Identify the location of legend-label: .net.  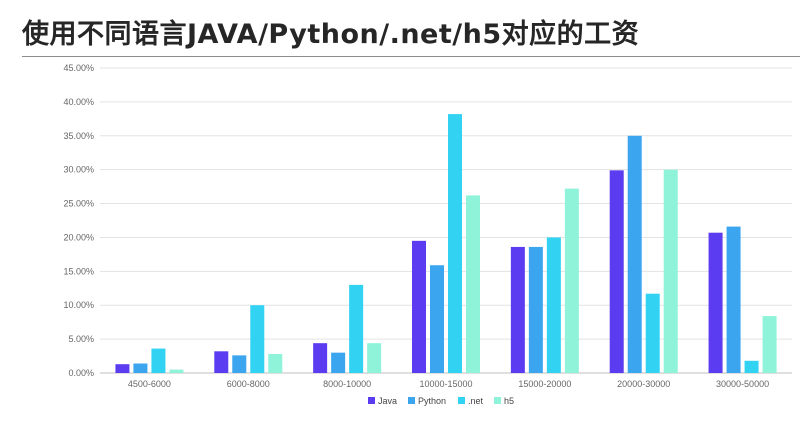
(476, 401).